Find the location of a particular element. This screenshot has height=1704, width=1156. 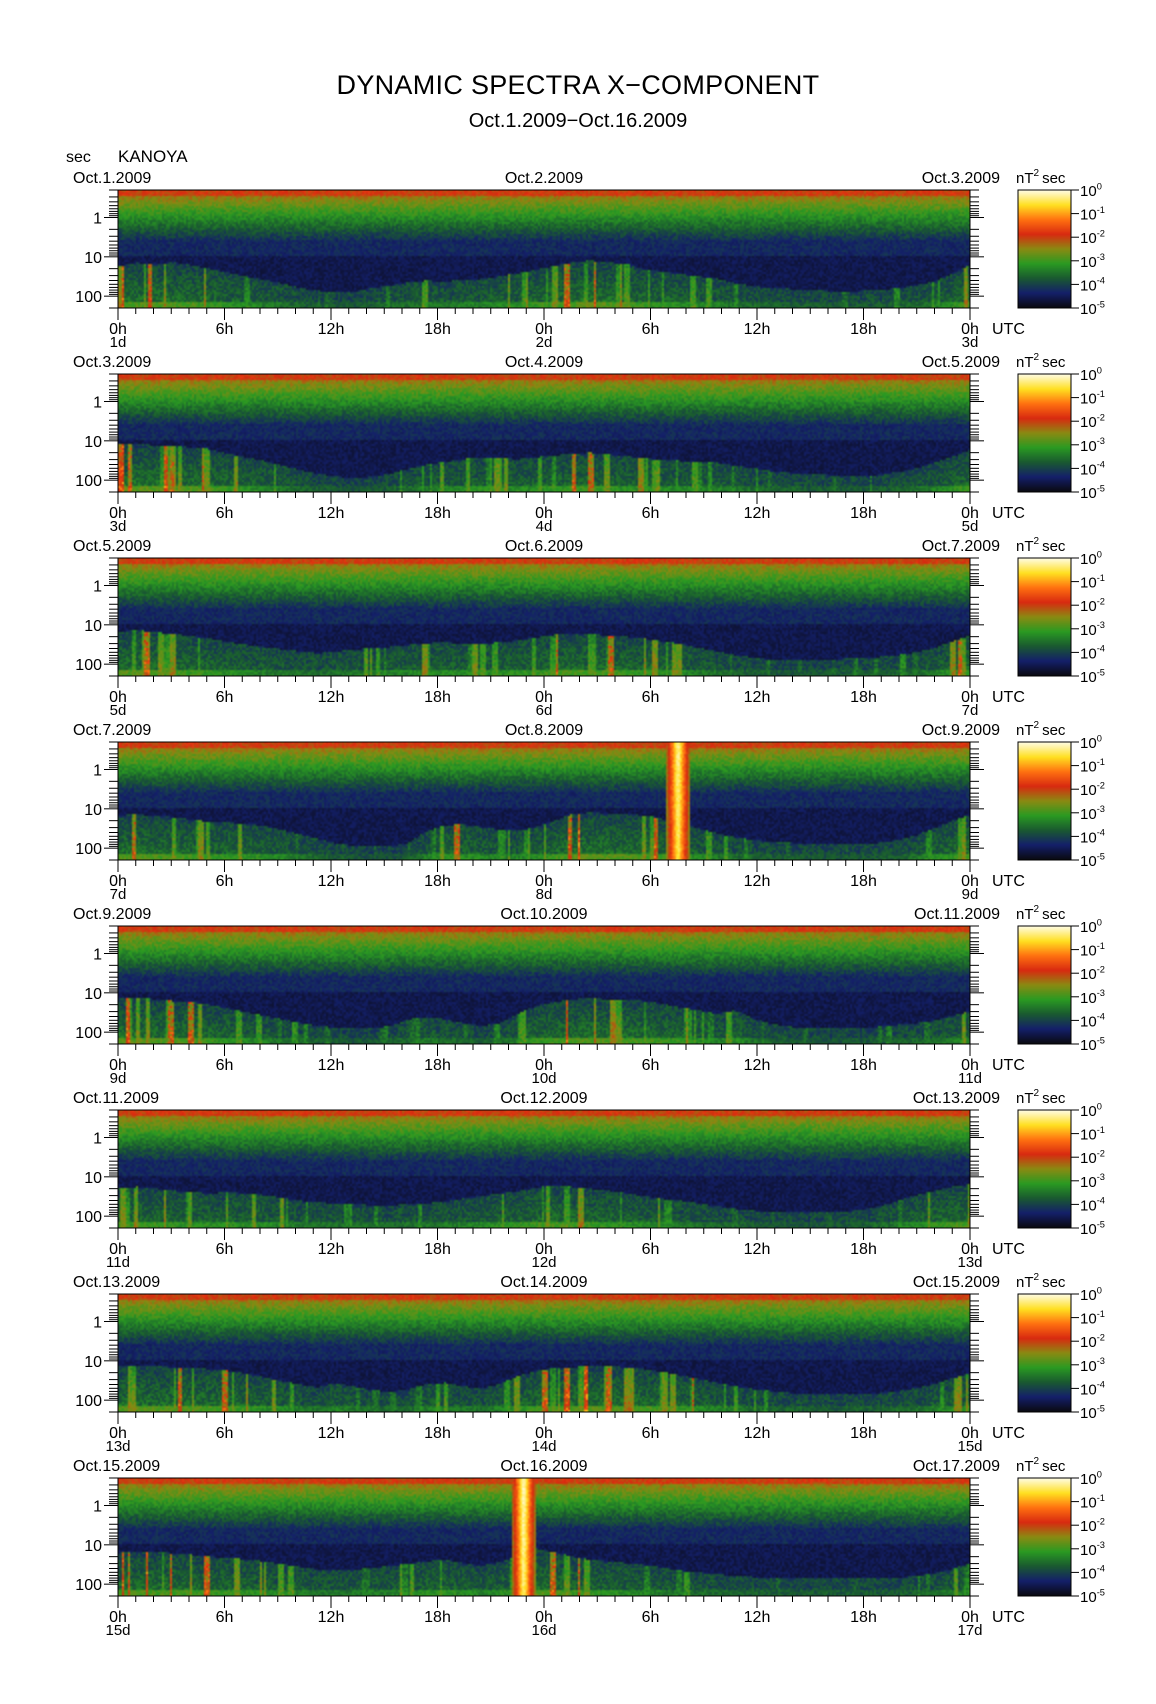

station-label: KANOYA is located at coordinates (153, 156).